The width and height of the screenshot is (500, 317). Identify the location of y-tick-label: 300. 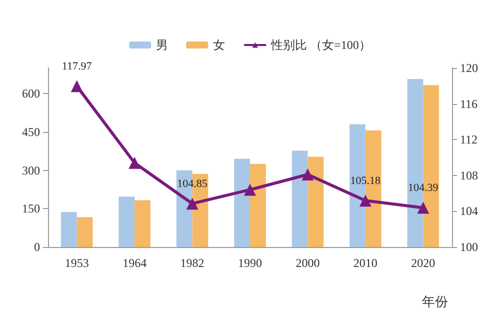
(31, 170).